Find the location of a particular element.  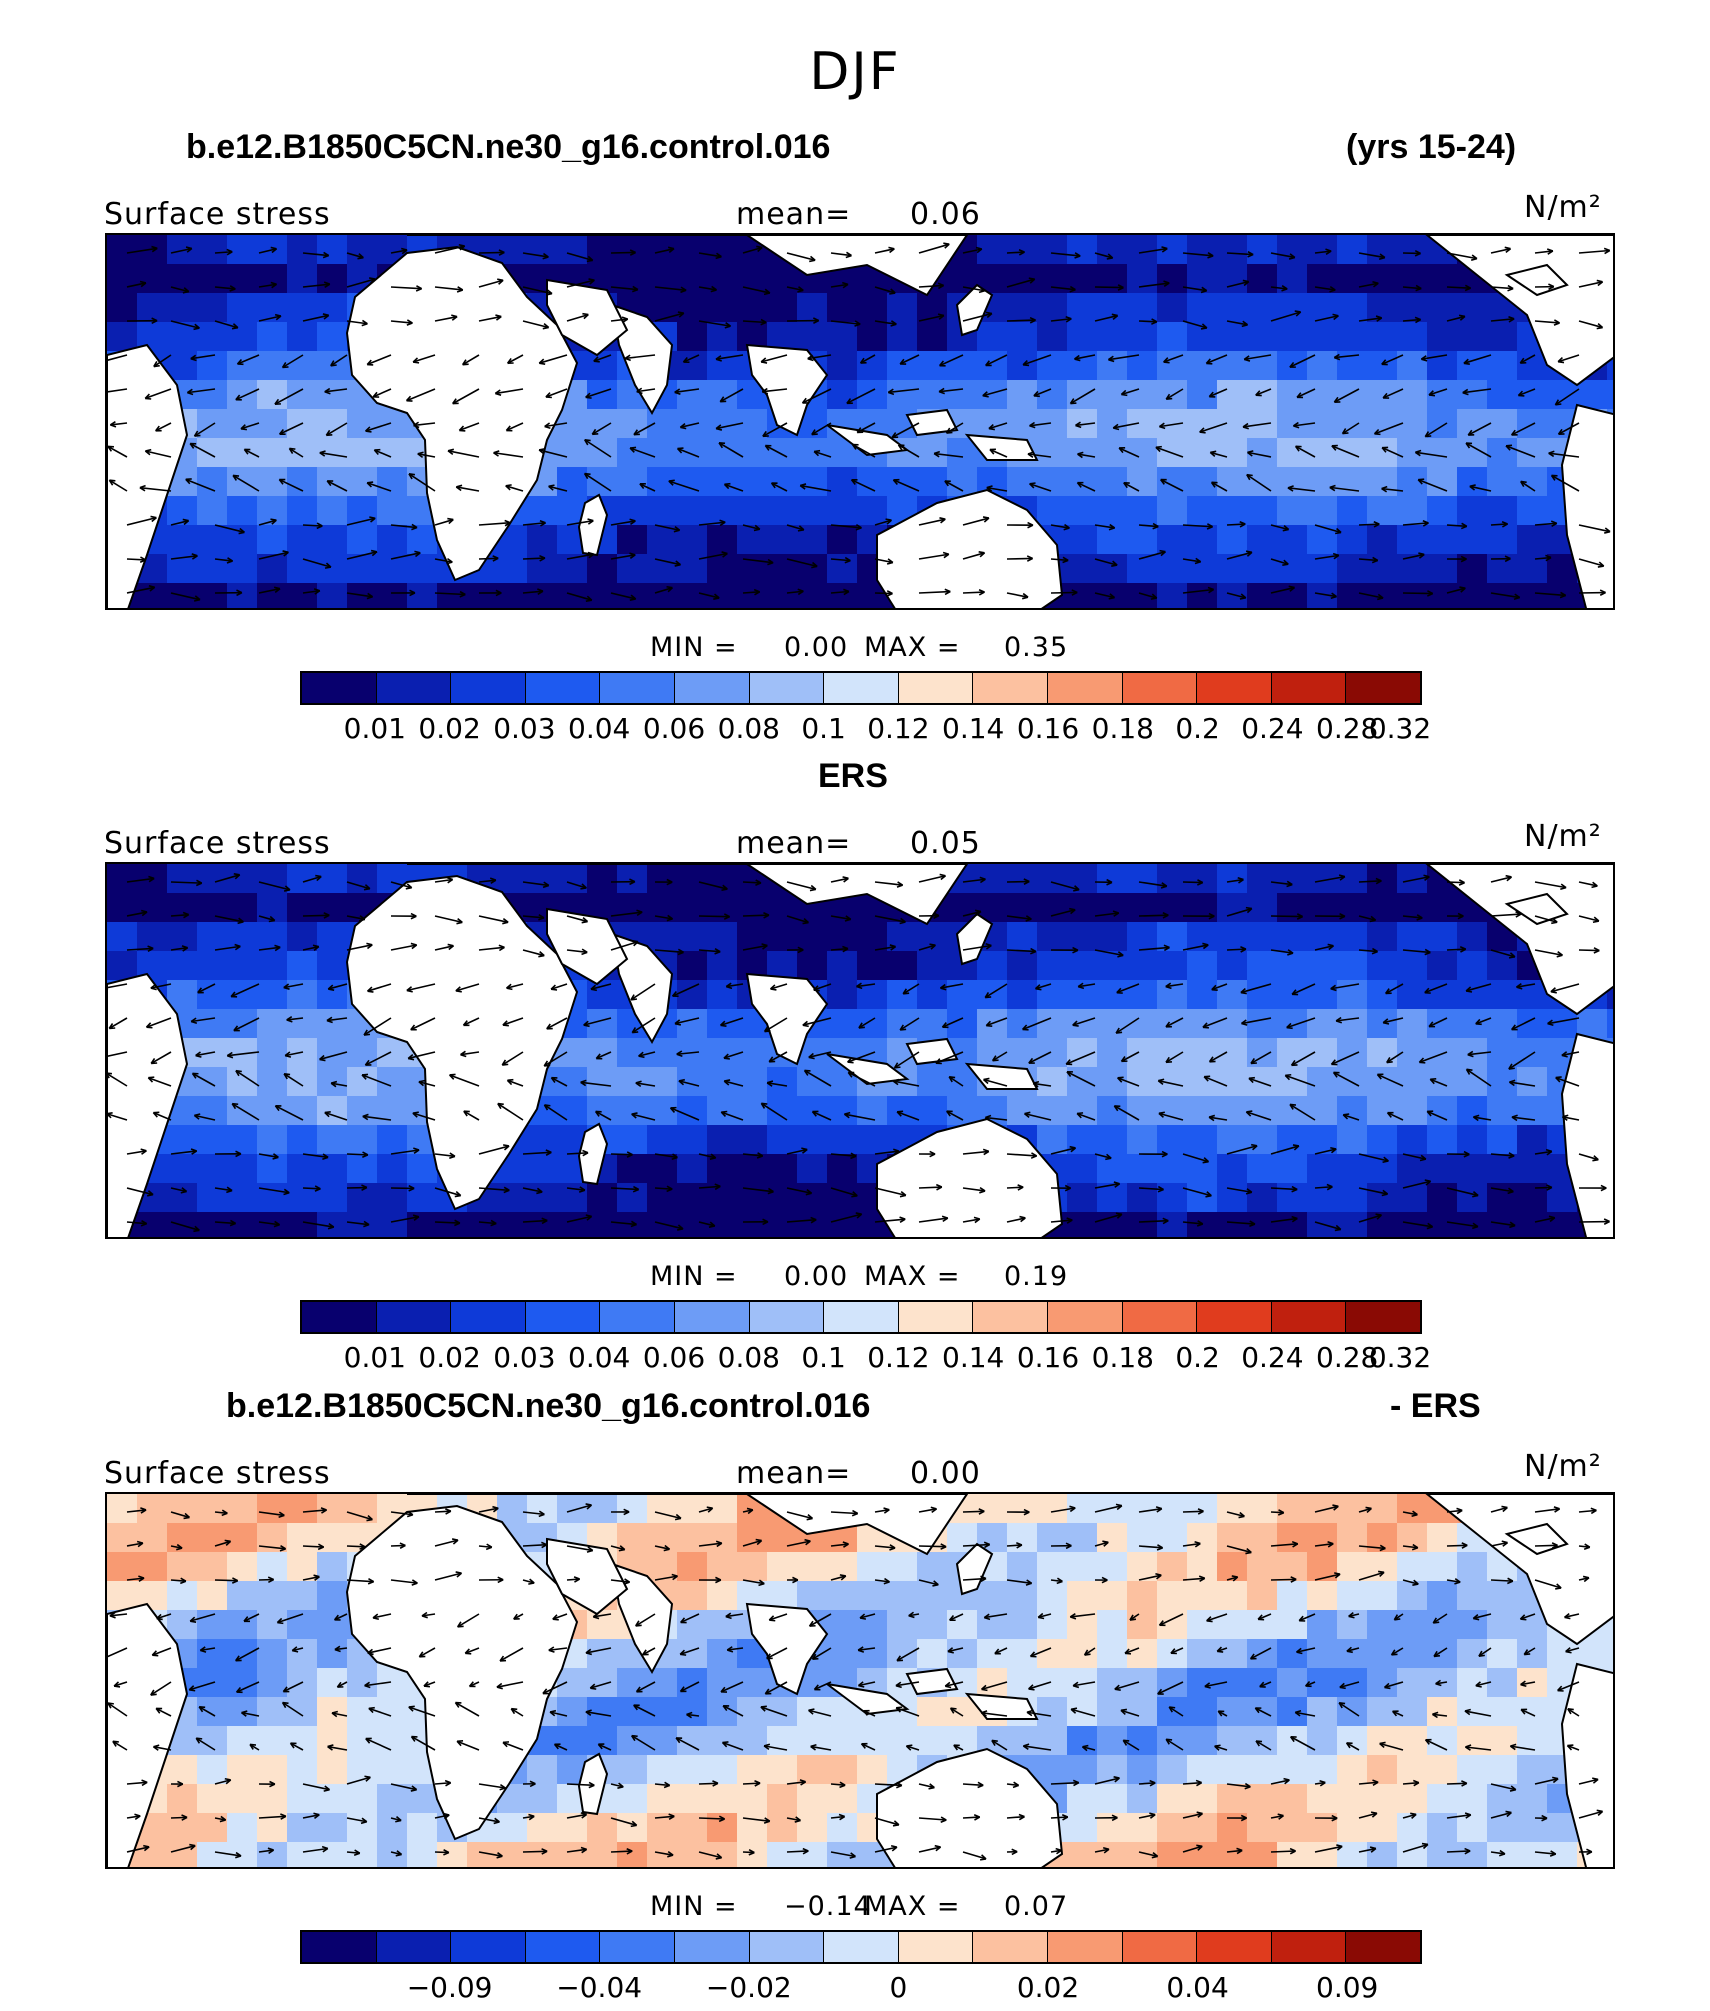

land-americas_n is located at coordinates (1519, 1570).